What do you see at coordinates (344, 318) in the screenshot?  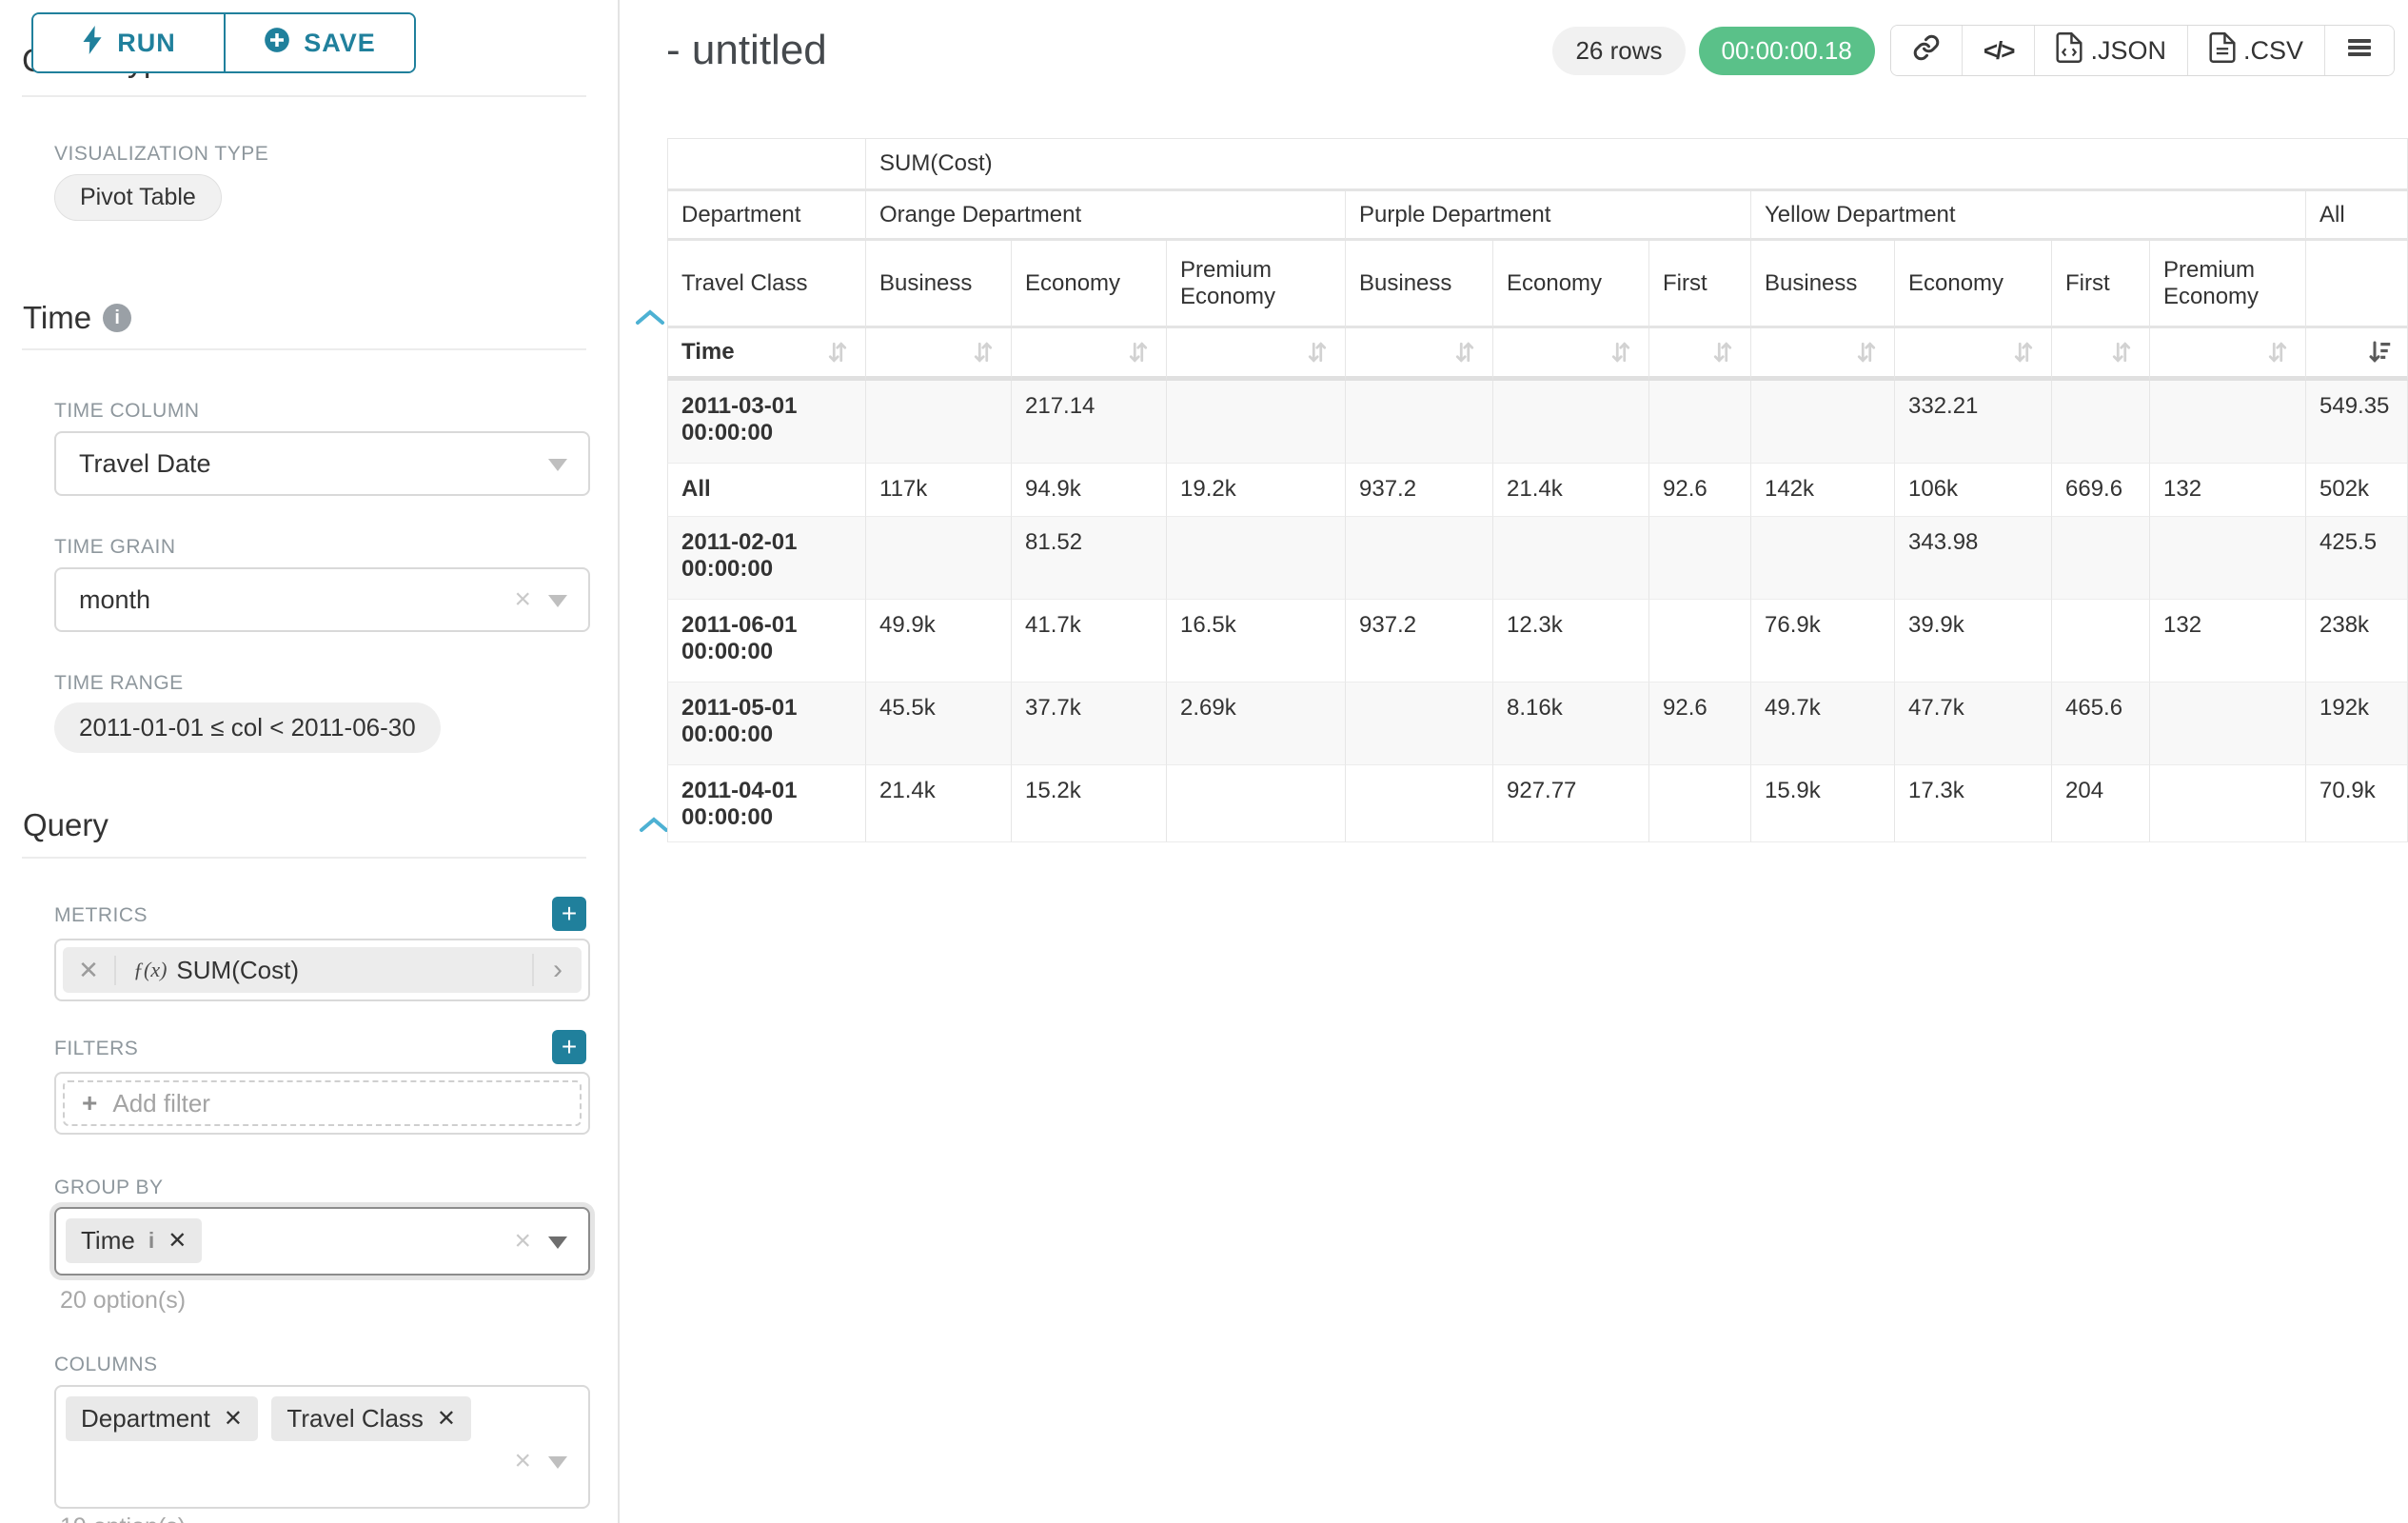 I see `time-section-header: Time i` at bounding box center [344, 318].